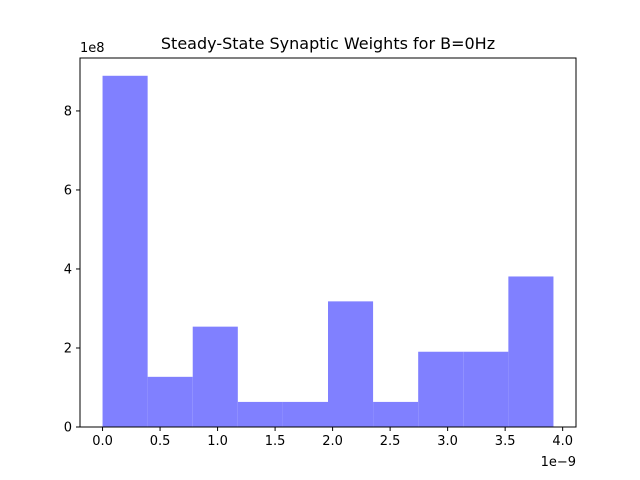 The height and width of the screenshot is (480, 640). What do you see at coordinates (217, 441) in the screenshot?
I see `x-tick-label: 1.0` at bounding box center [217, 441].